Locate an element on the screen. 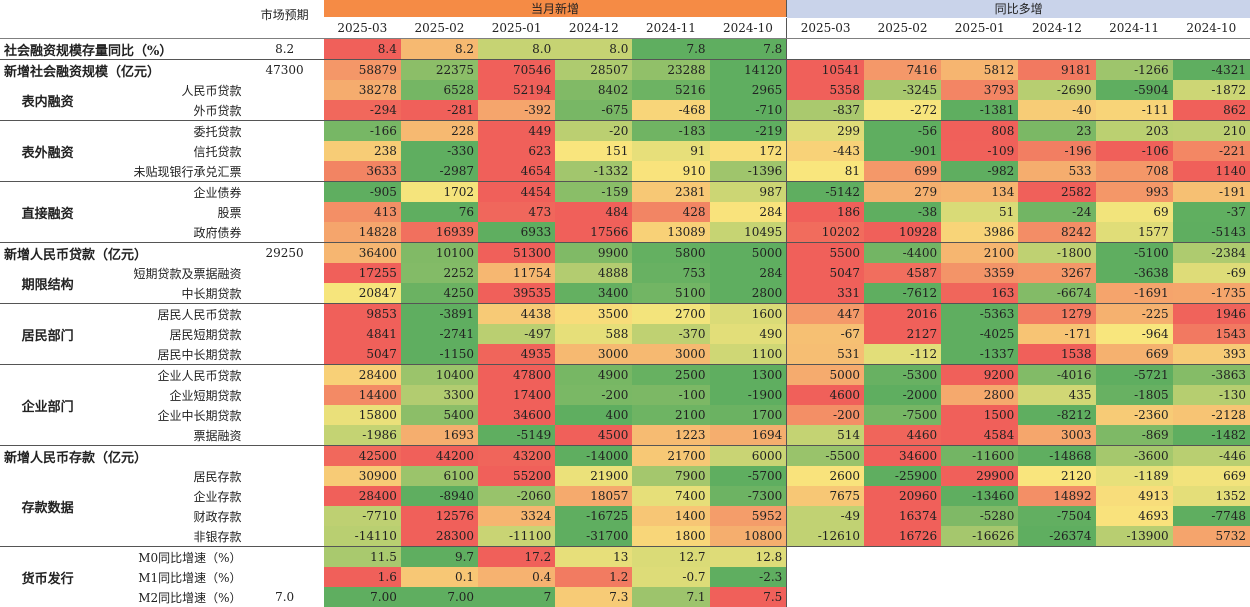  current-month-cell: 23288 is located at coordinates (670, 70).